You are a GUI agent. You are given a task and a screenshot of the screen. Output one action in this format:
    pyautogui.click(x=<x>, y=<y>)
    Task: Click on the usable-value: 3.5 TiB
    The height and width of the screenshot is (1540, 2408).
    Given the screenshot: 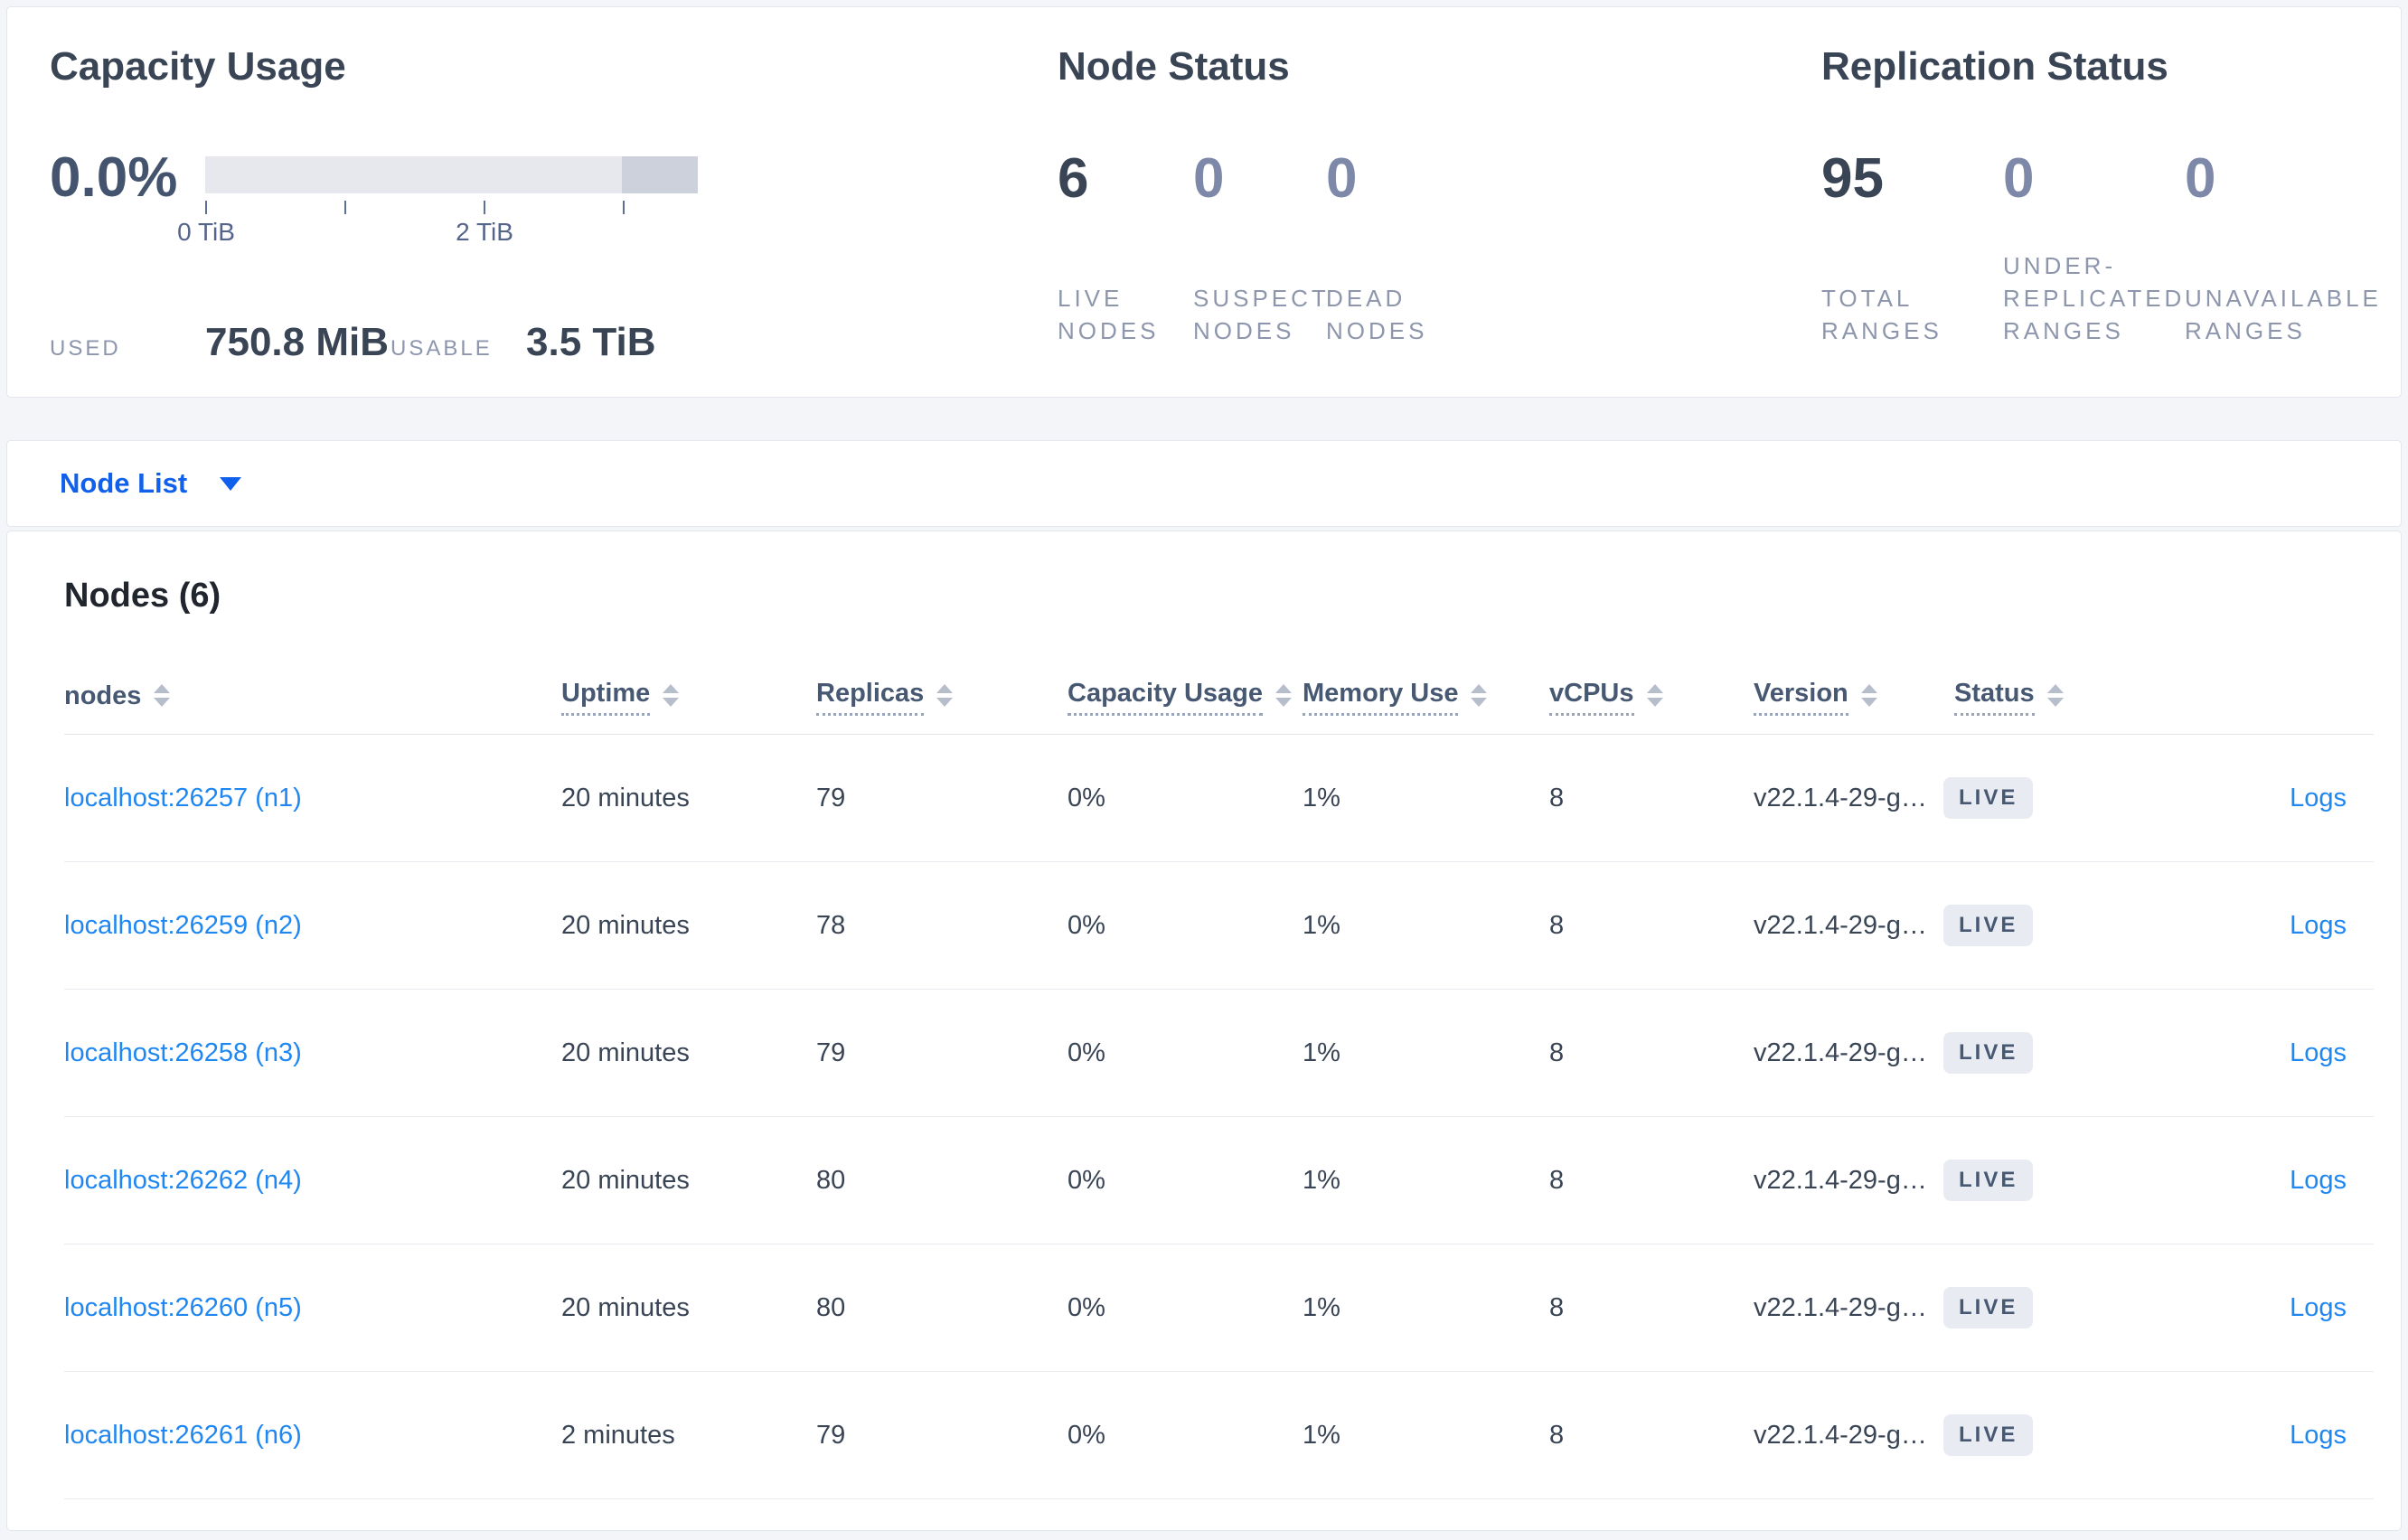 What is the action you would take?
    pyautogui.click(x=591, y=342)
    